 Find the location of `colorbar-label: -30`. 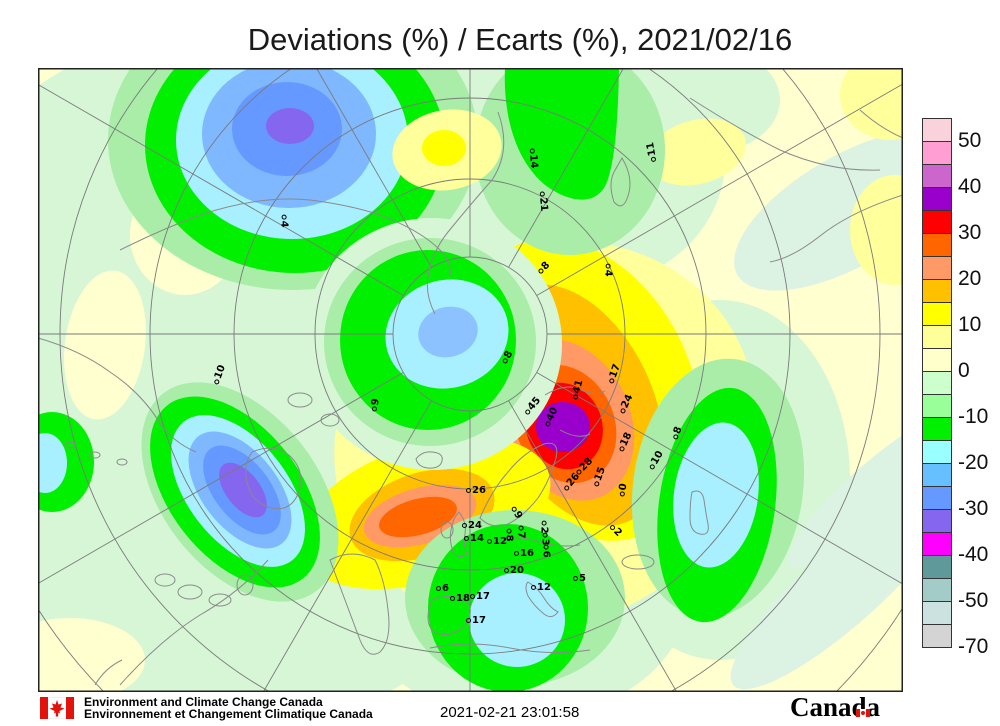

colorbar-label: -30 is located at coordinates (973, 508).